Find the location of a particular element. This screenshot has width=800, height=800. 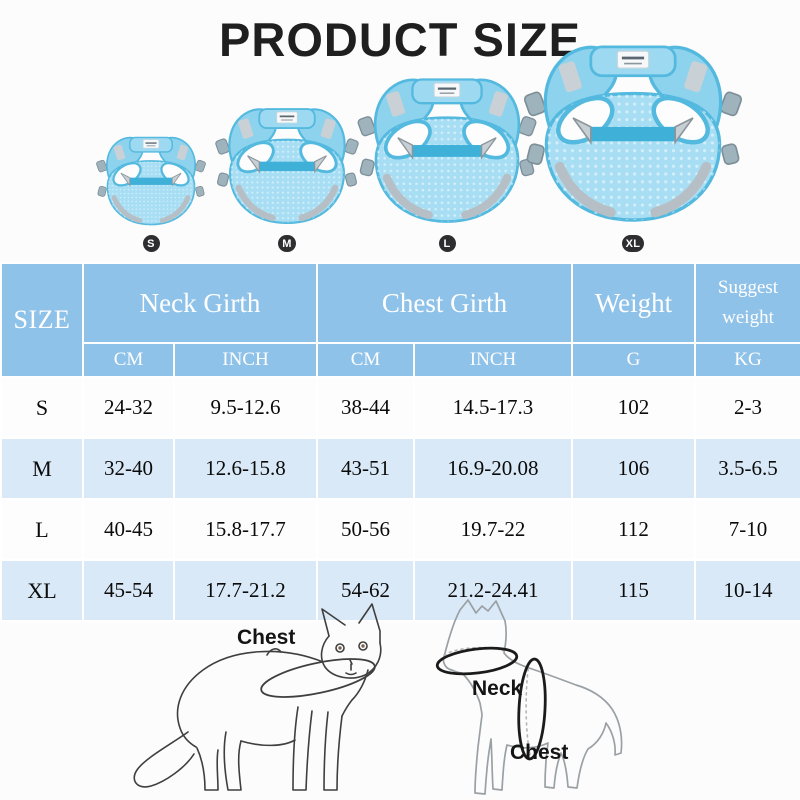

table-row-s: S 24-32 9.5-12.6 38-44 14.5-17.3 102 2-3 is located at coordinates (400, 407).